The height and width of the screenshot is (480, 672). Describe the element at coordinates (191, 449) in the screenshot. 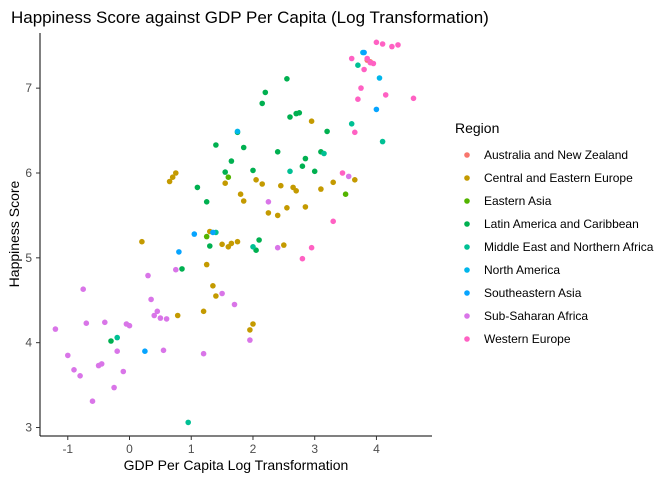

I see `x-tick-label: 1` at that location.